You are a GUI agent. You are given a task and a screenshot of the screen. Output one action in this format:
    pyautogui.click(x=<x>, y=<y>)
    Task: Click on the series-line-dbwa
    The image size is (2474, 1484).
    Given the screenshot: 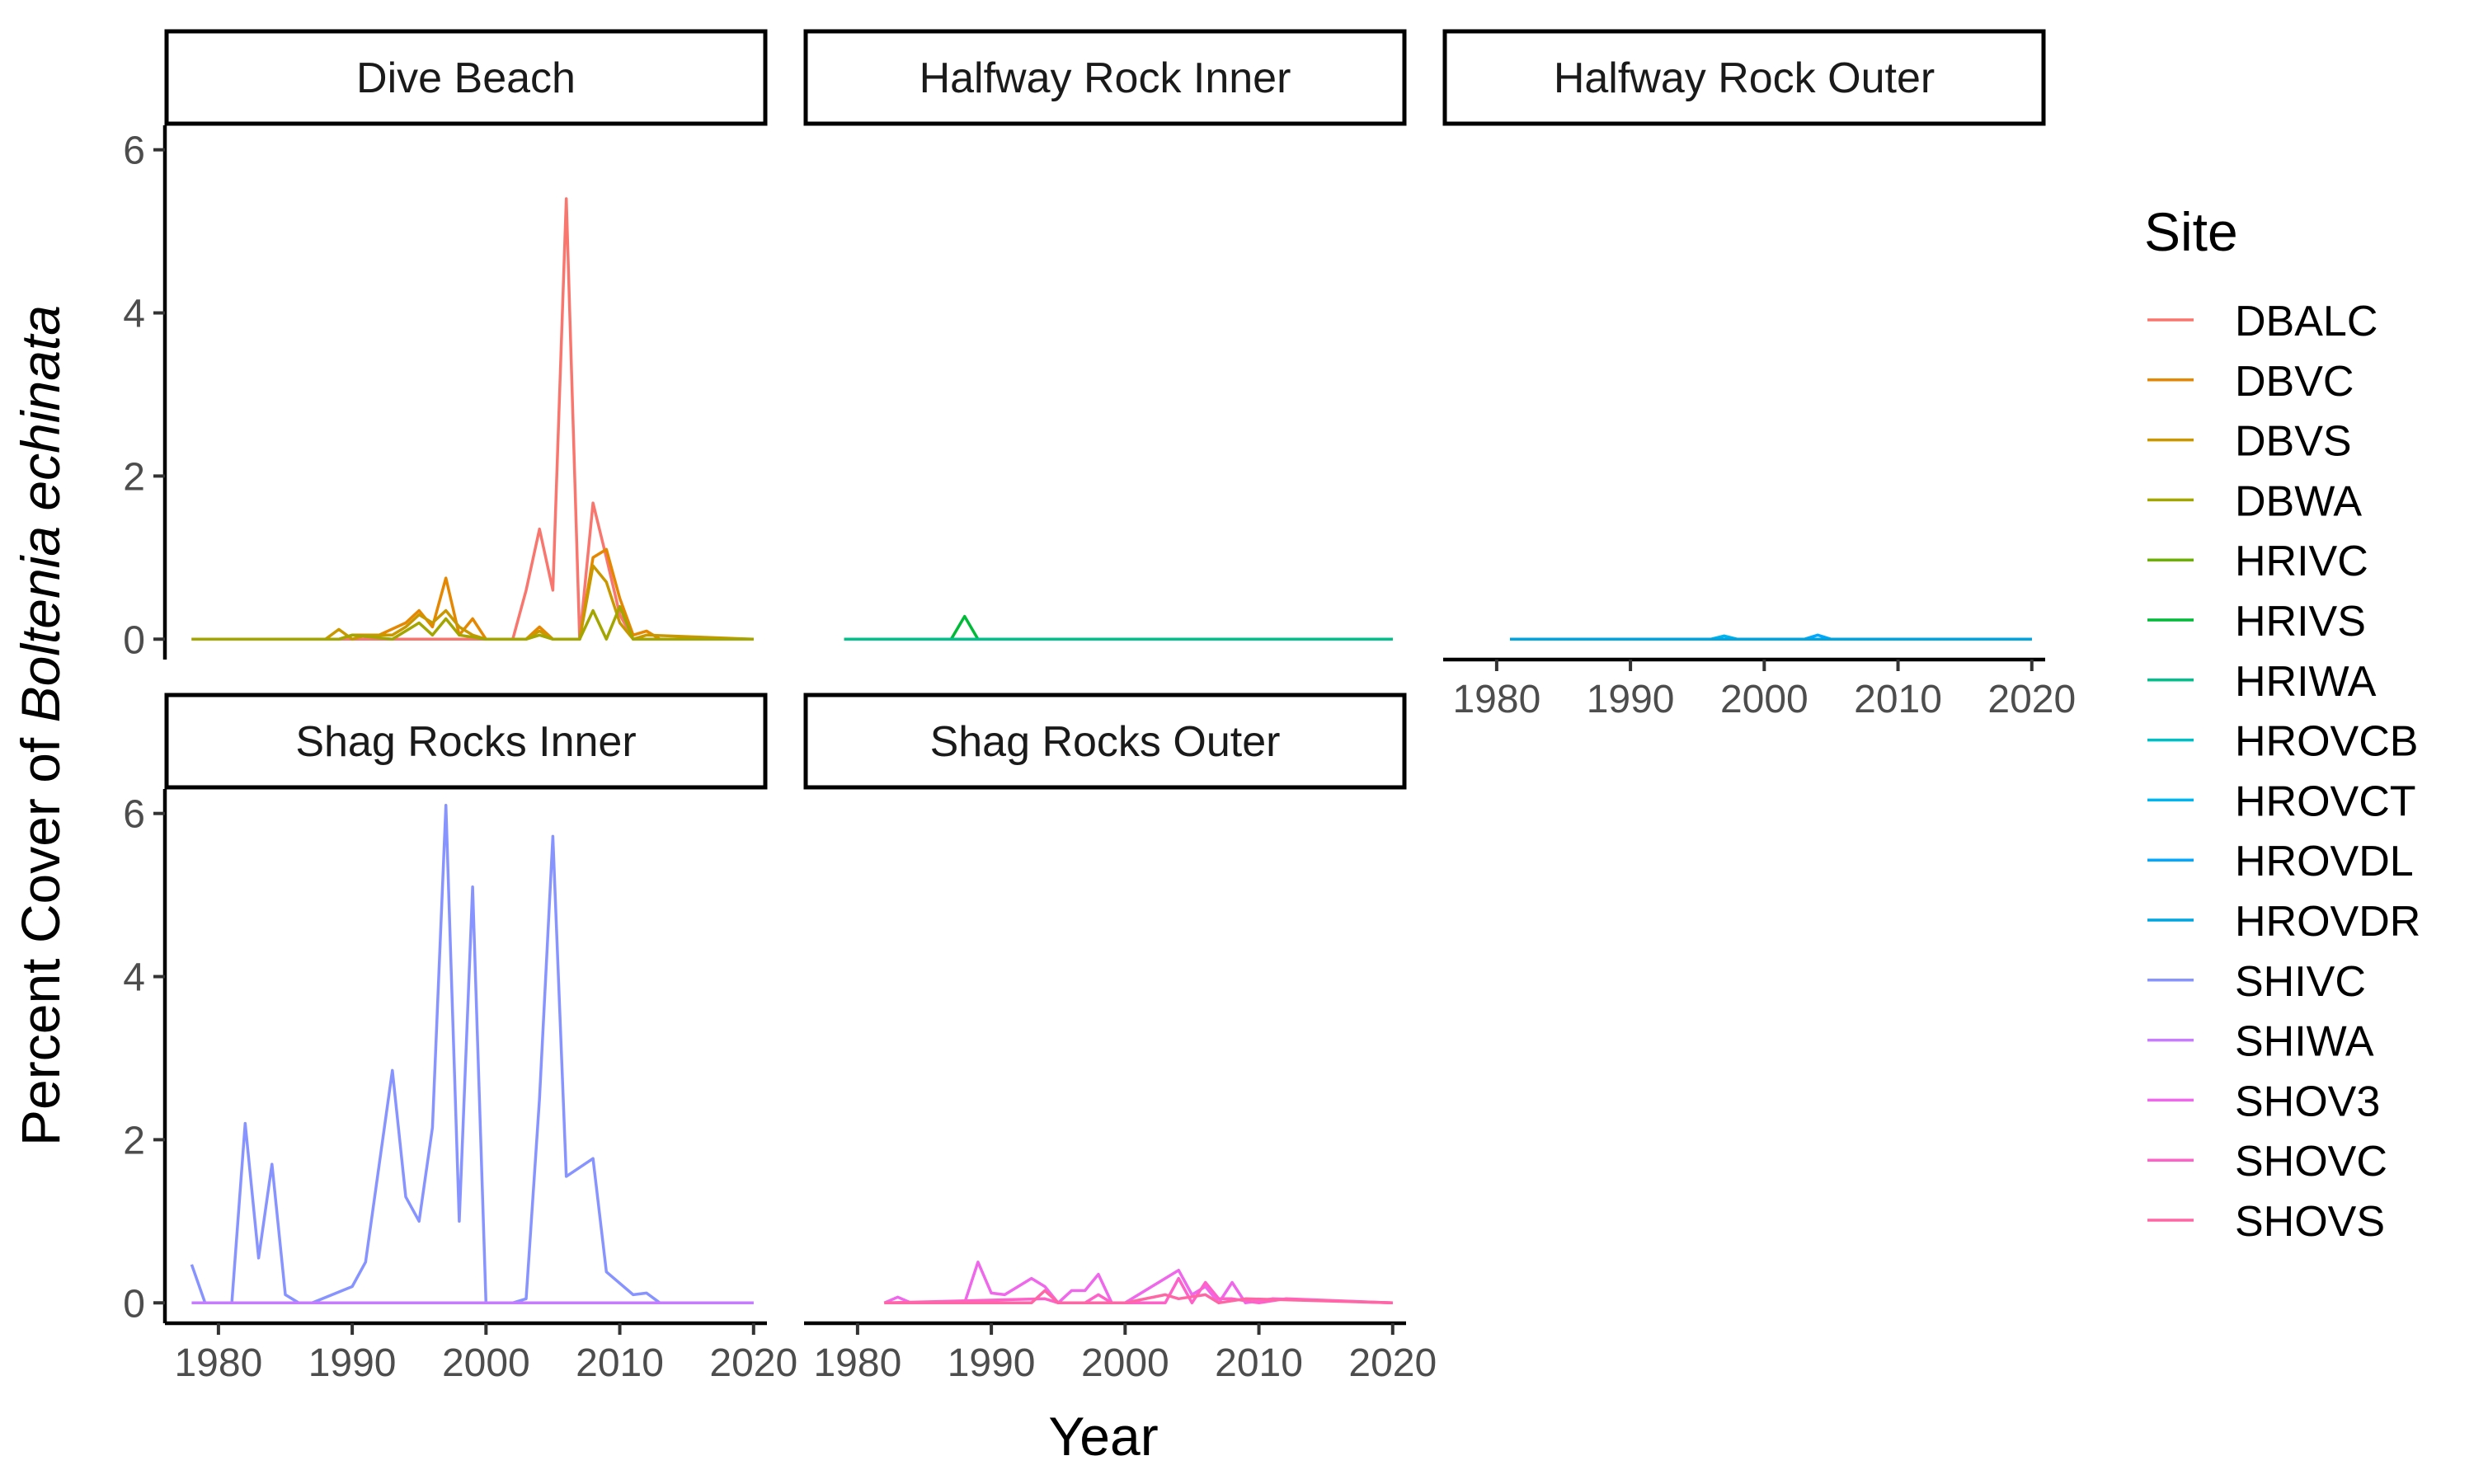 What is the action you would take?
    pyautogui.click(x=472, y=622)
    